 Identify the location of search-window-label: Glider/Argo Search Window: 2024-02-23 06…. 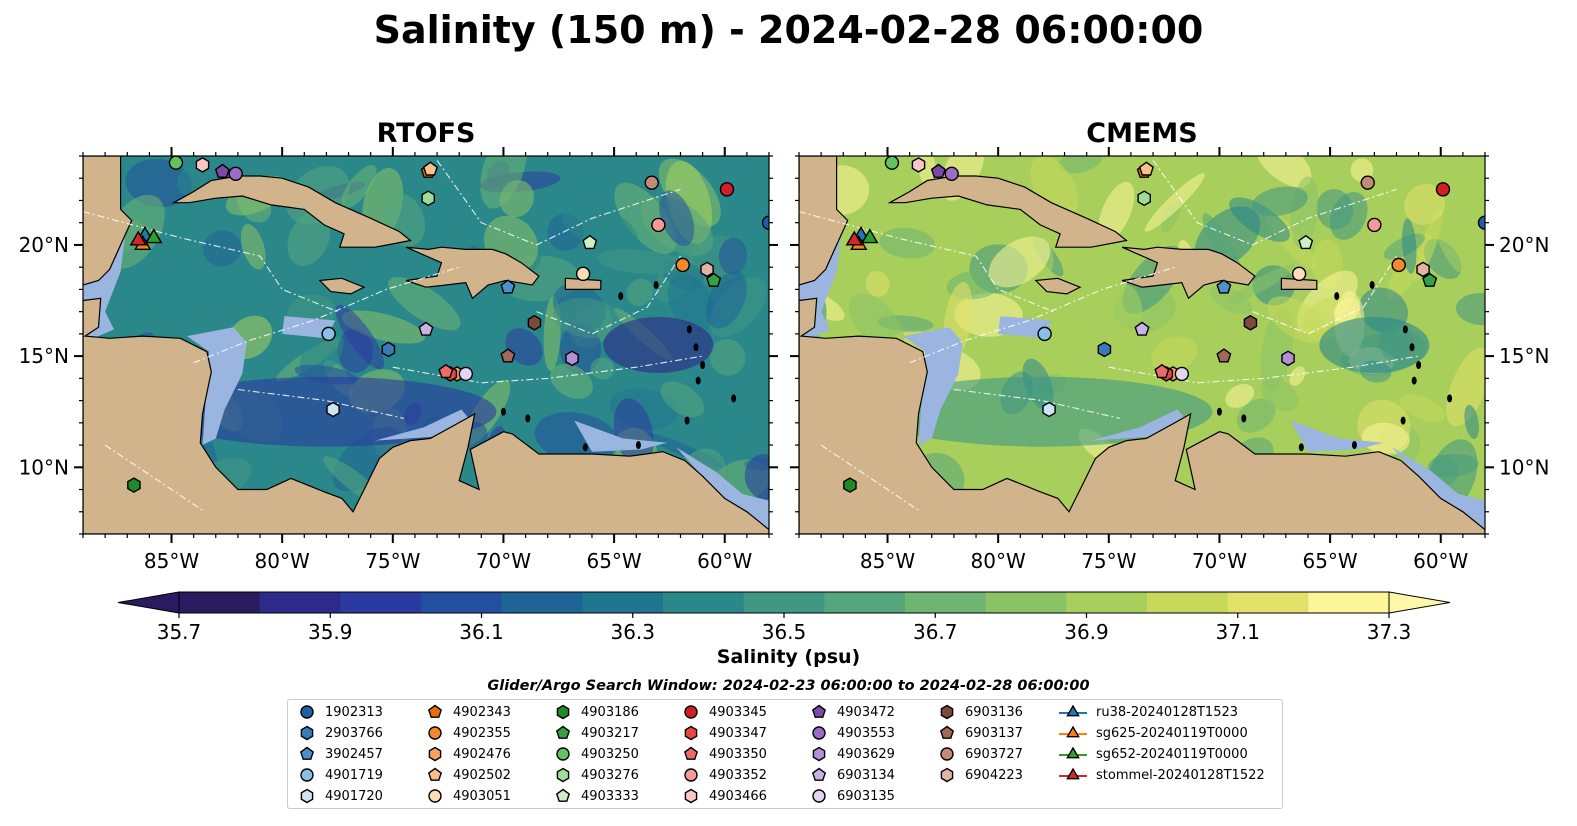
(788, 686).